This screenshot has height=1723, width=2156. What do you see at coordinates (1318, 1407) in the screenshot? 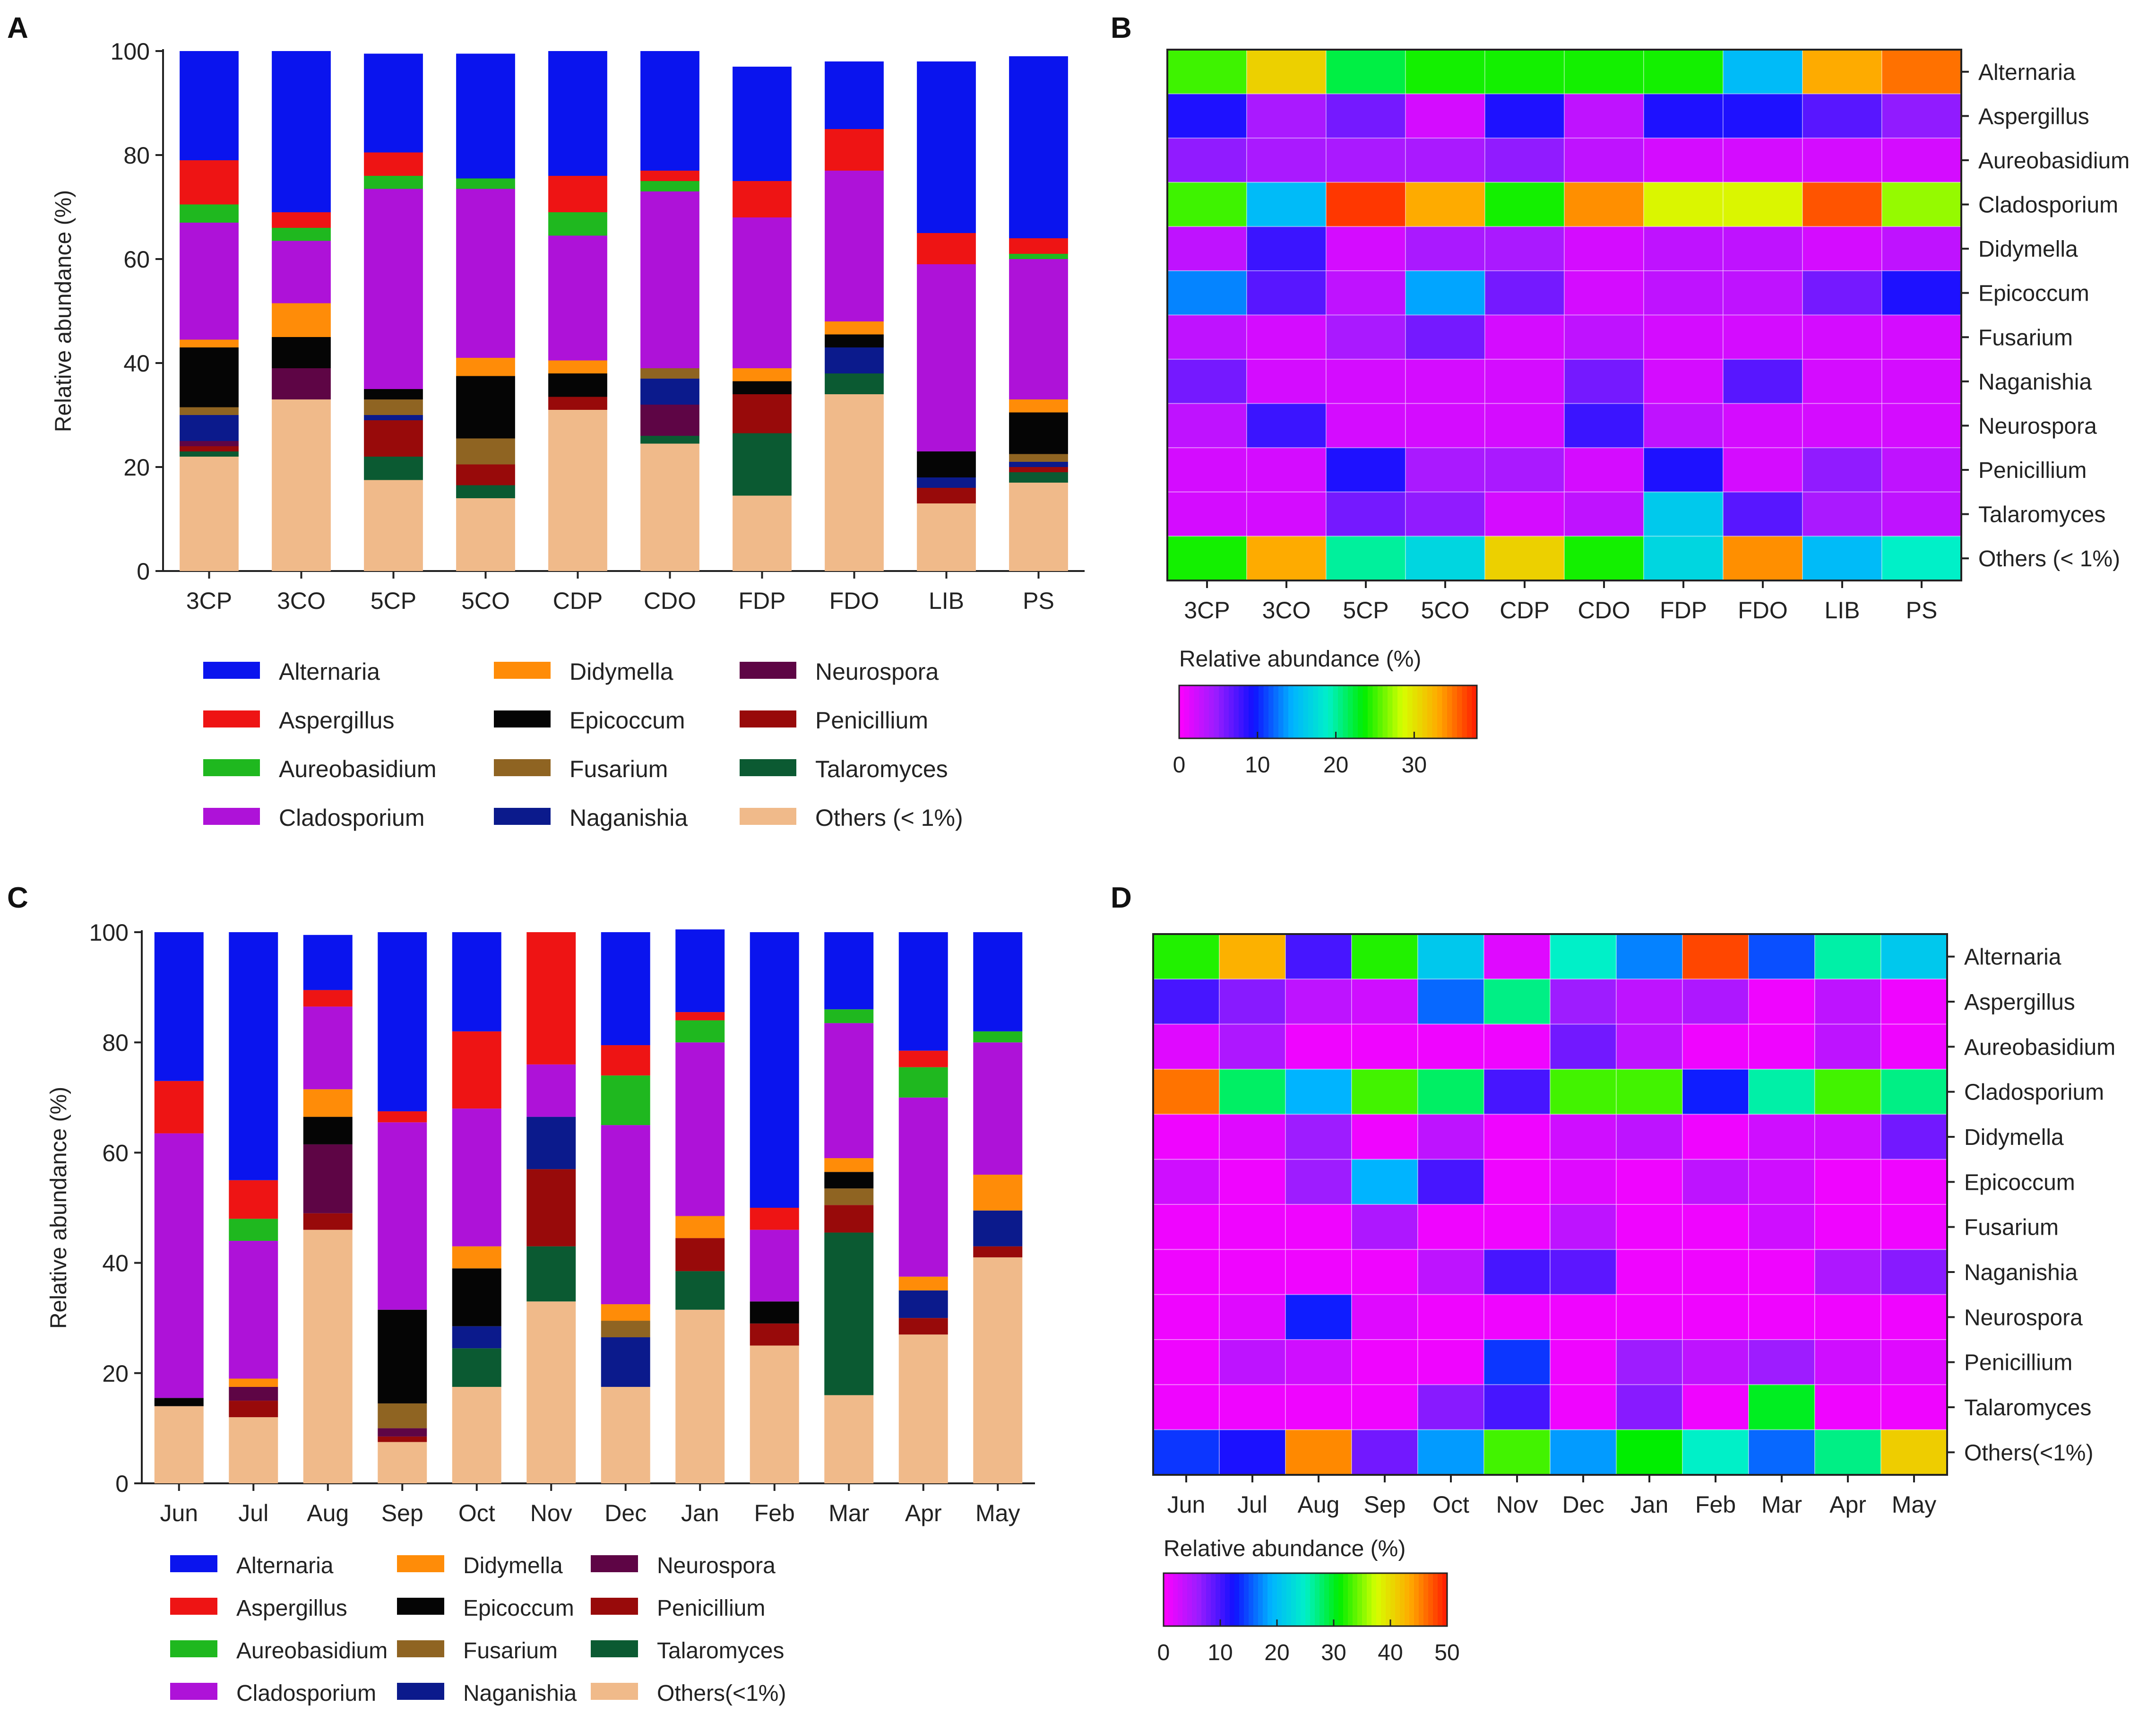
I see `heatmap-cell-talaromyces-aug` at bounding box center [1318, 1407].